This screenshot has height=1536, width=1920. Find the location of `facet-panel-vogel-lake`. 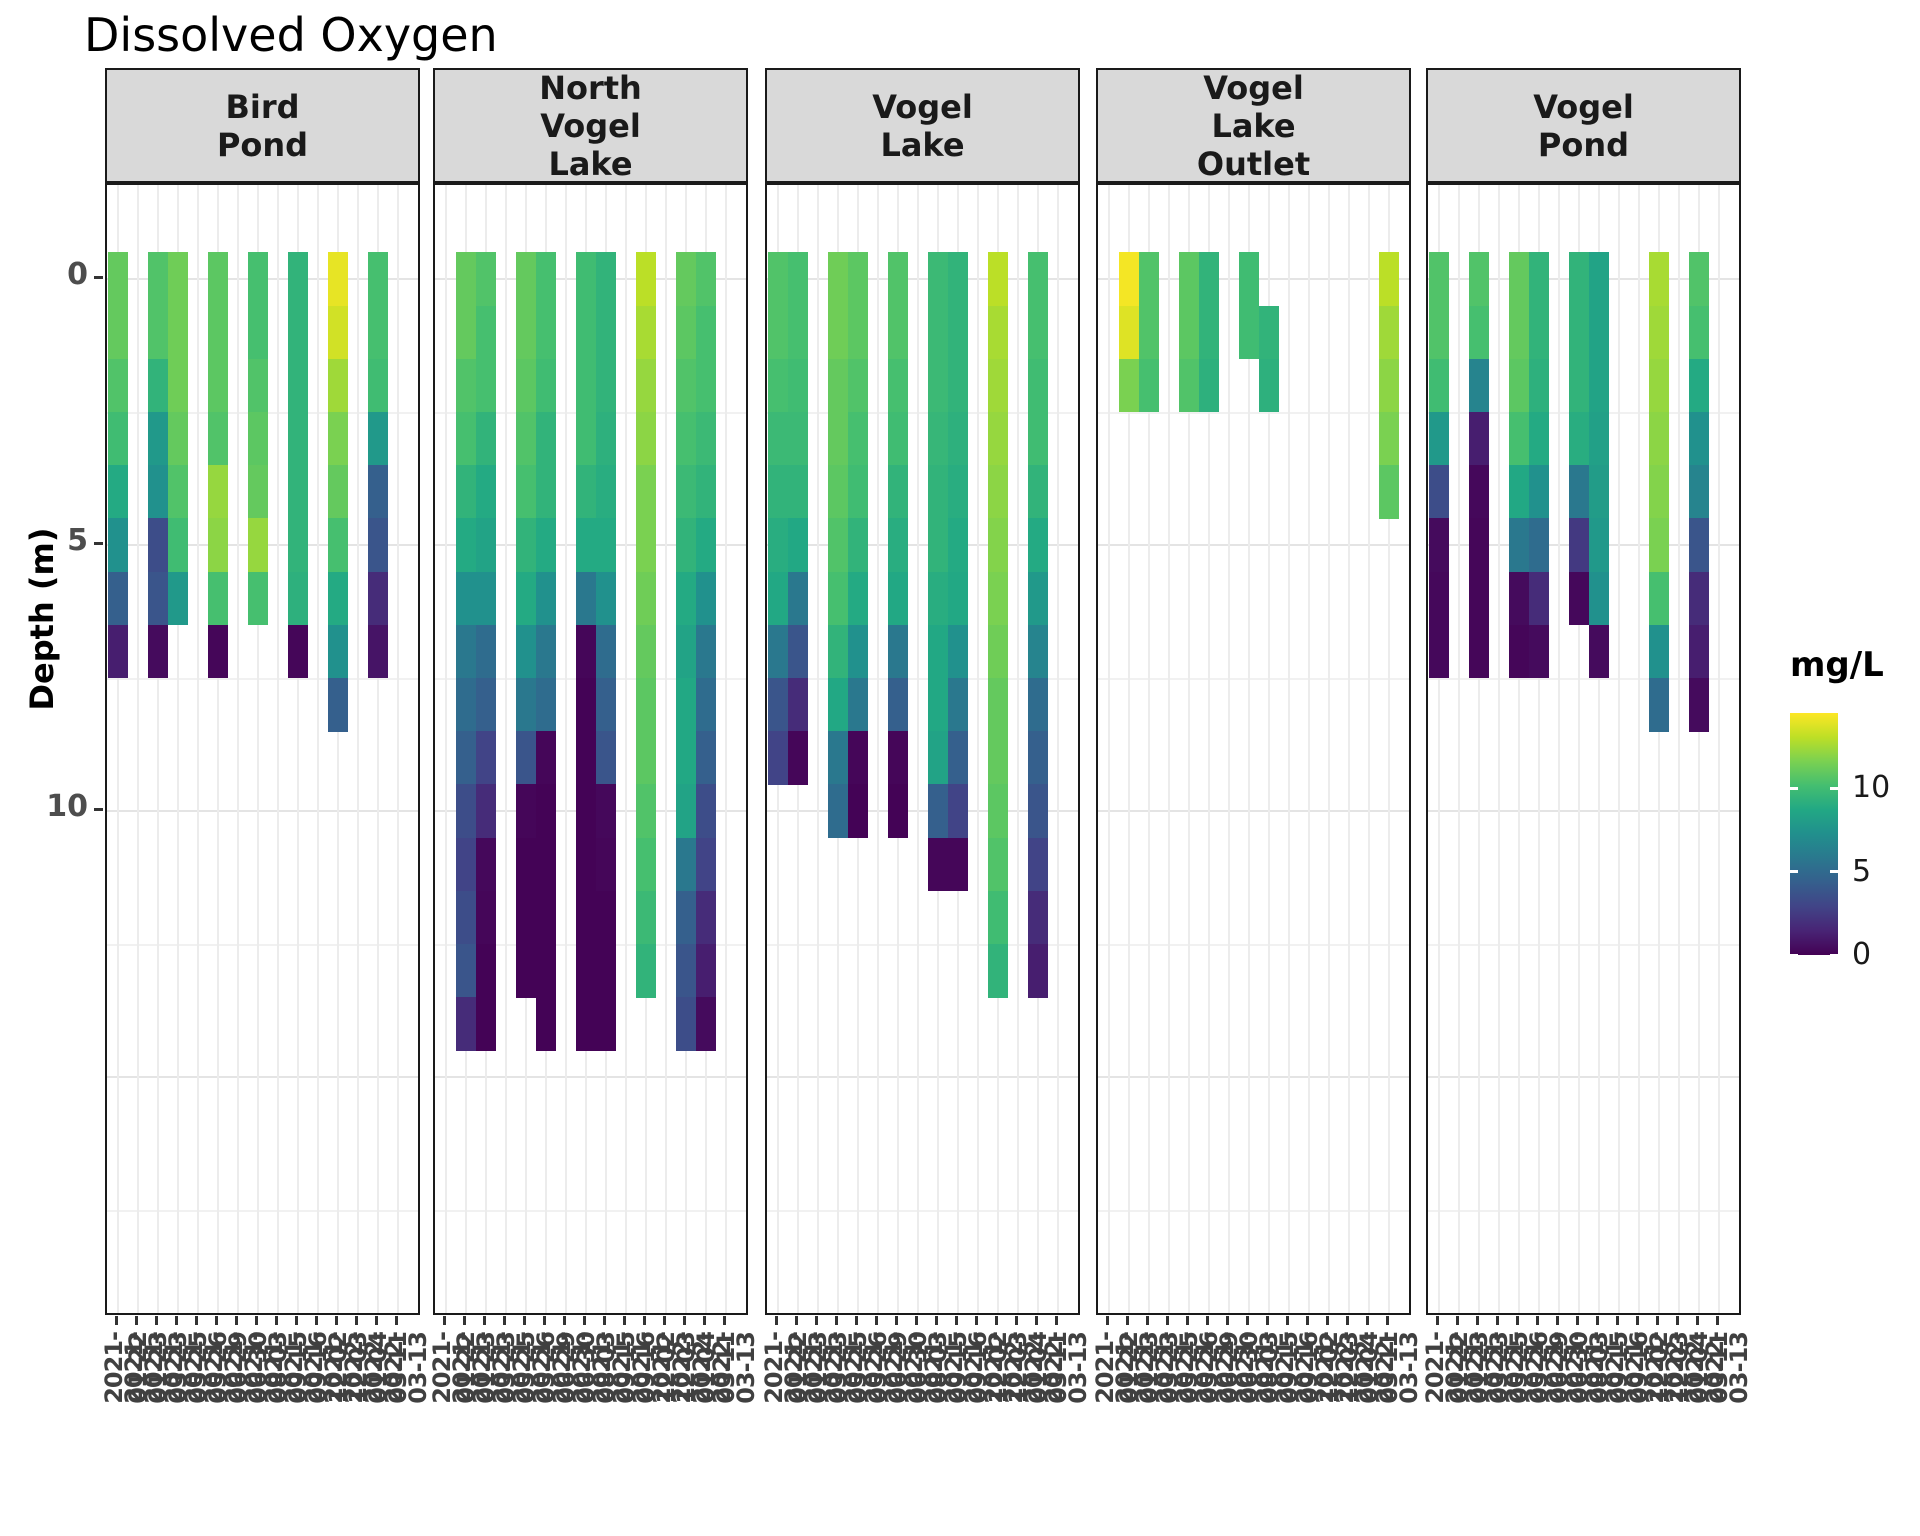

facet-panel-vogel-lake is located at coordinates (922, 749).